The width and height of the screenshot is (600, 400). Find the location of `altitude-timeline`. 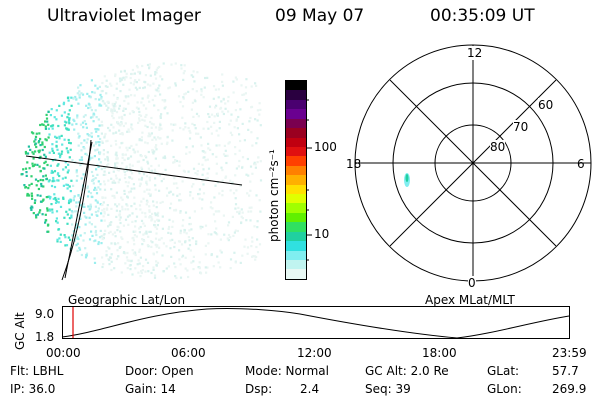

altitude-timeline is located at coordinates (315, 322).